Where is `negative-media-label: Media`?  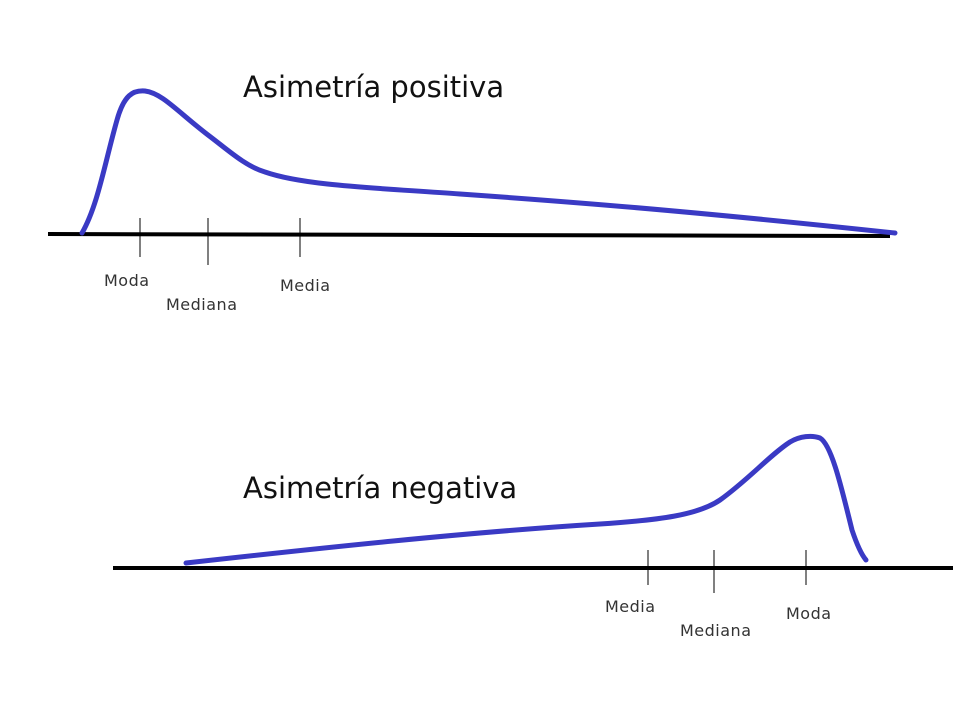
negative-media-label: Media is located at coordinates (630, 606).